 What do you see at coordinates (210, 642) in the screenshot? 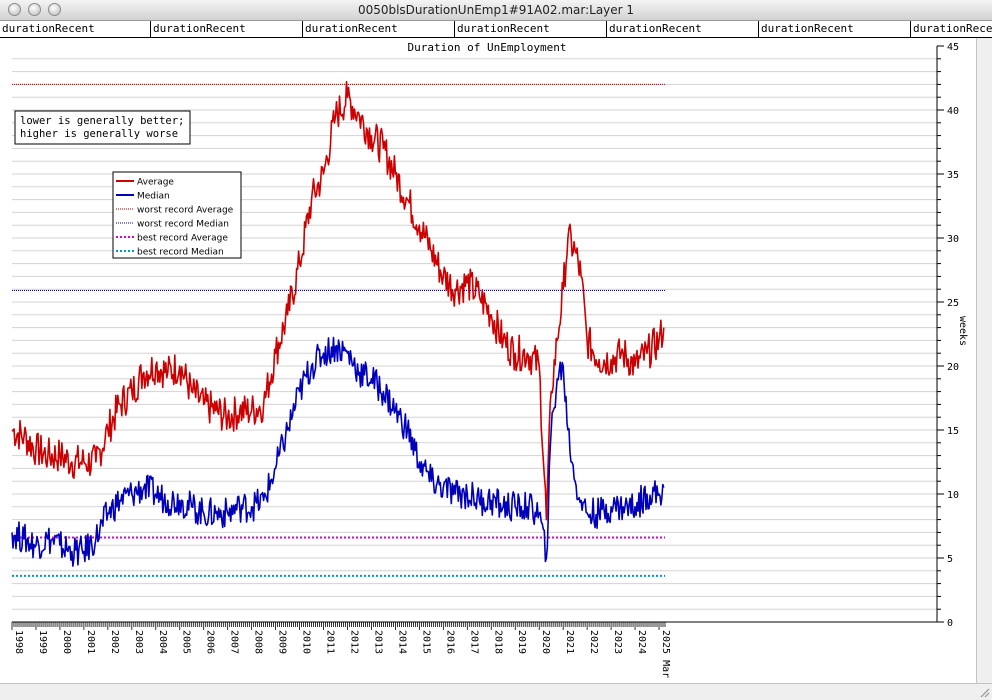
I see `x-tick-label: 2006` at bounding box center [210, 642].